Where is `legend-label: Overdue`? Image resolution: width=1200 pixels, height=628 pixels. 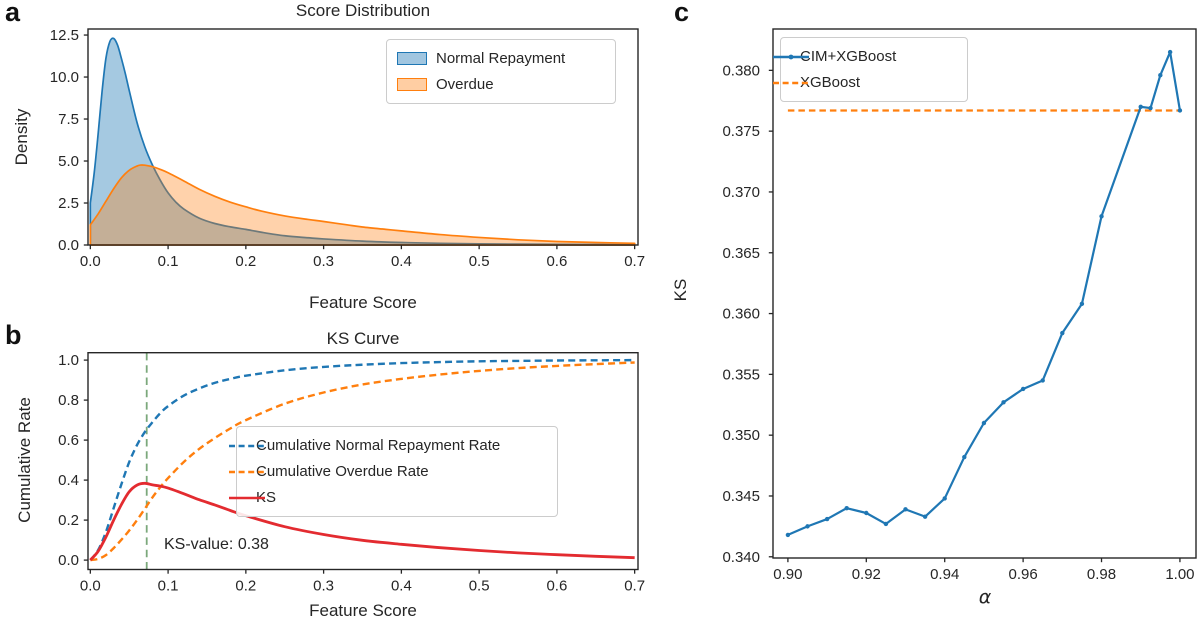
legend-label: Overdue is located at coordinates (465, 84).